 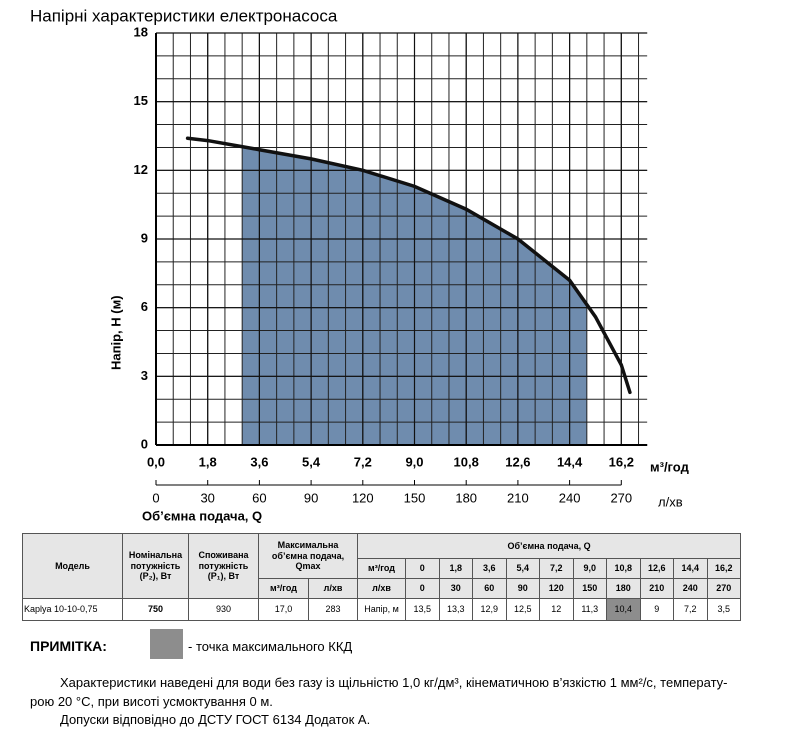 What do you see at coordinates (311, 497) in the screenshot?
I see `x2-tick-label: 90` at bounding box center [311, 497].